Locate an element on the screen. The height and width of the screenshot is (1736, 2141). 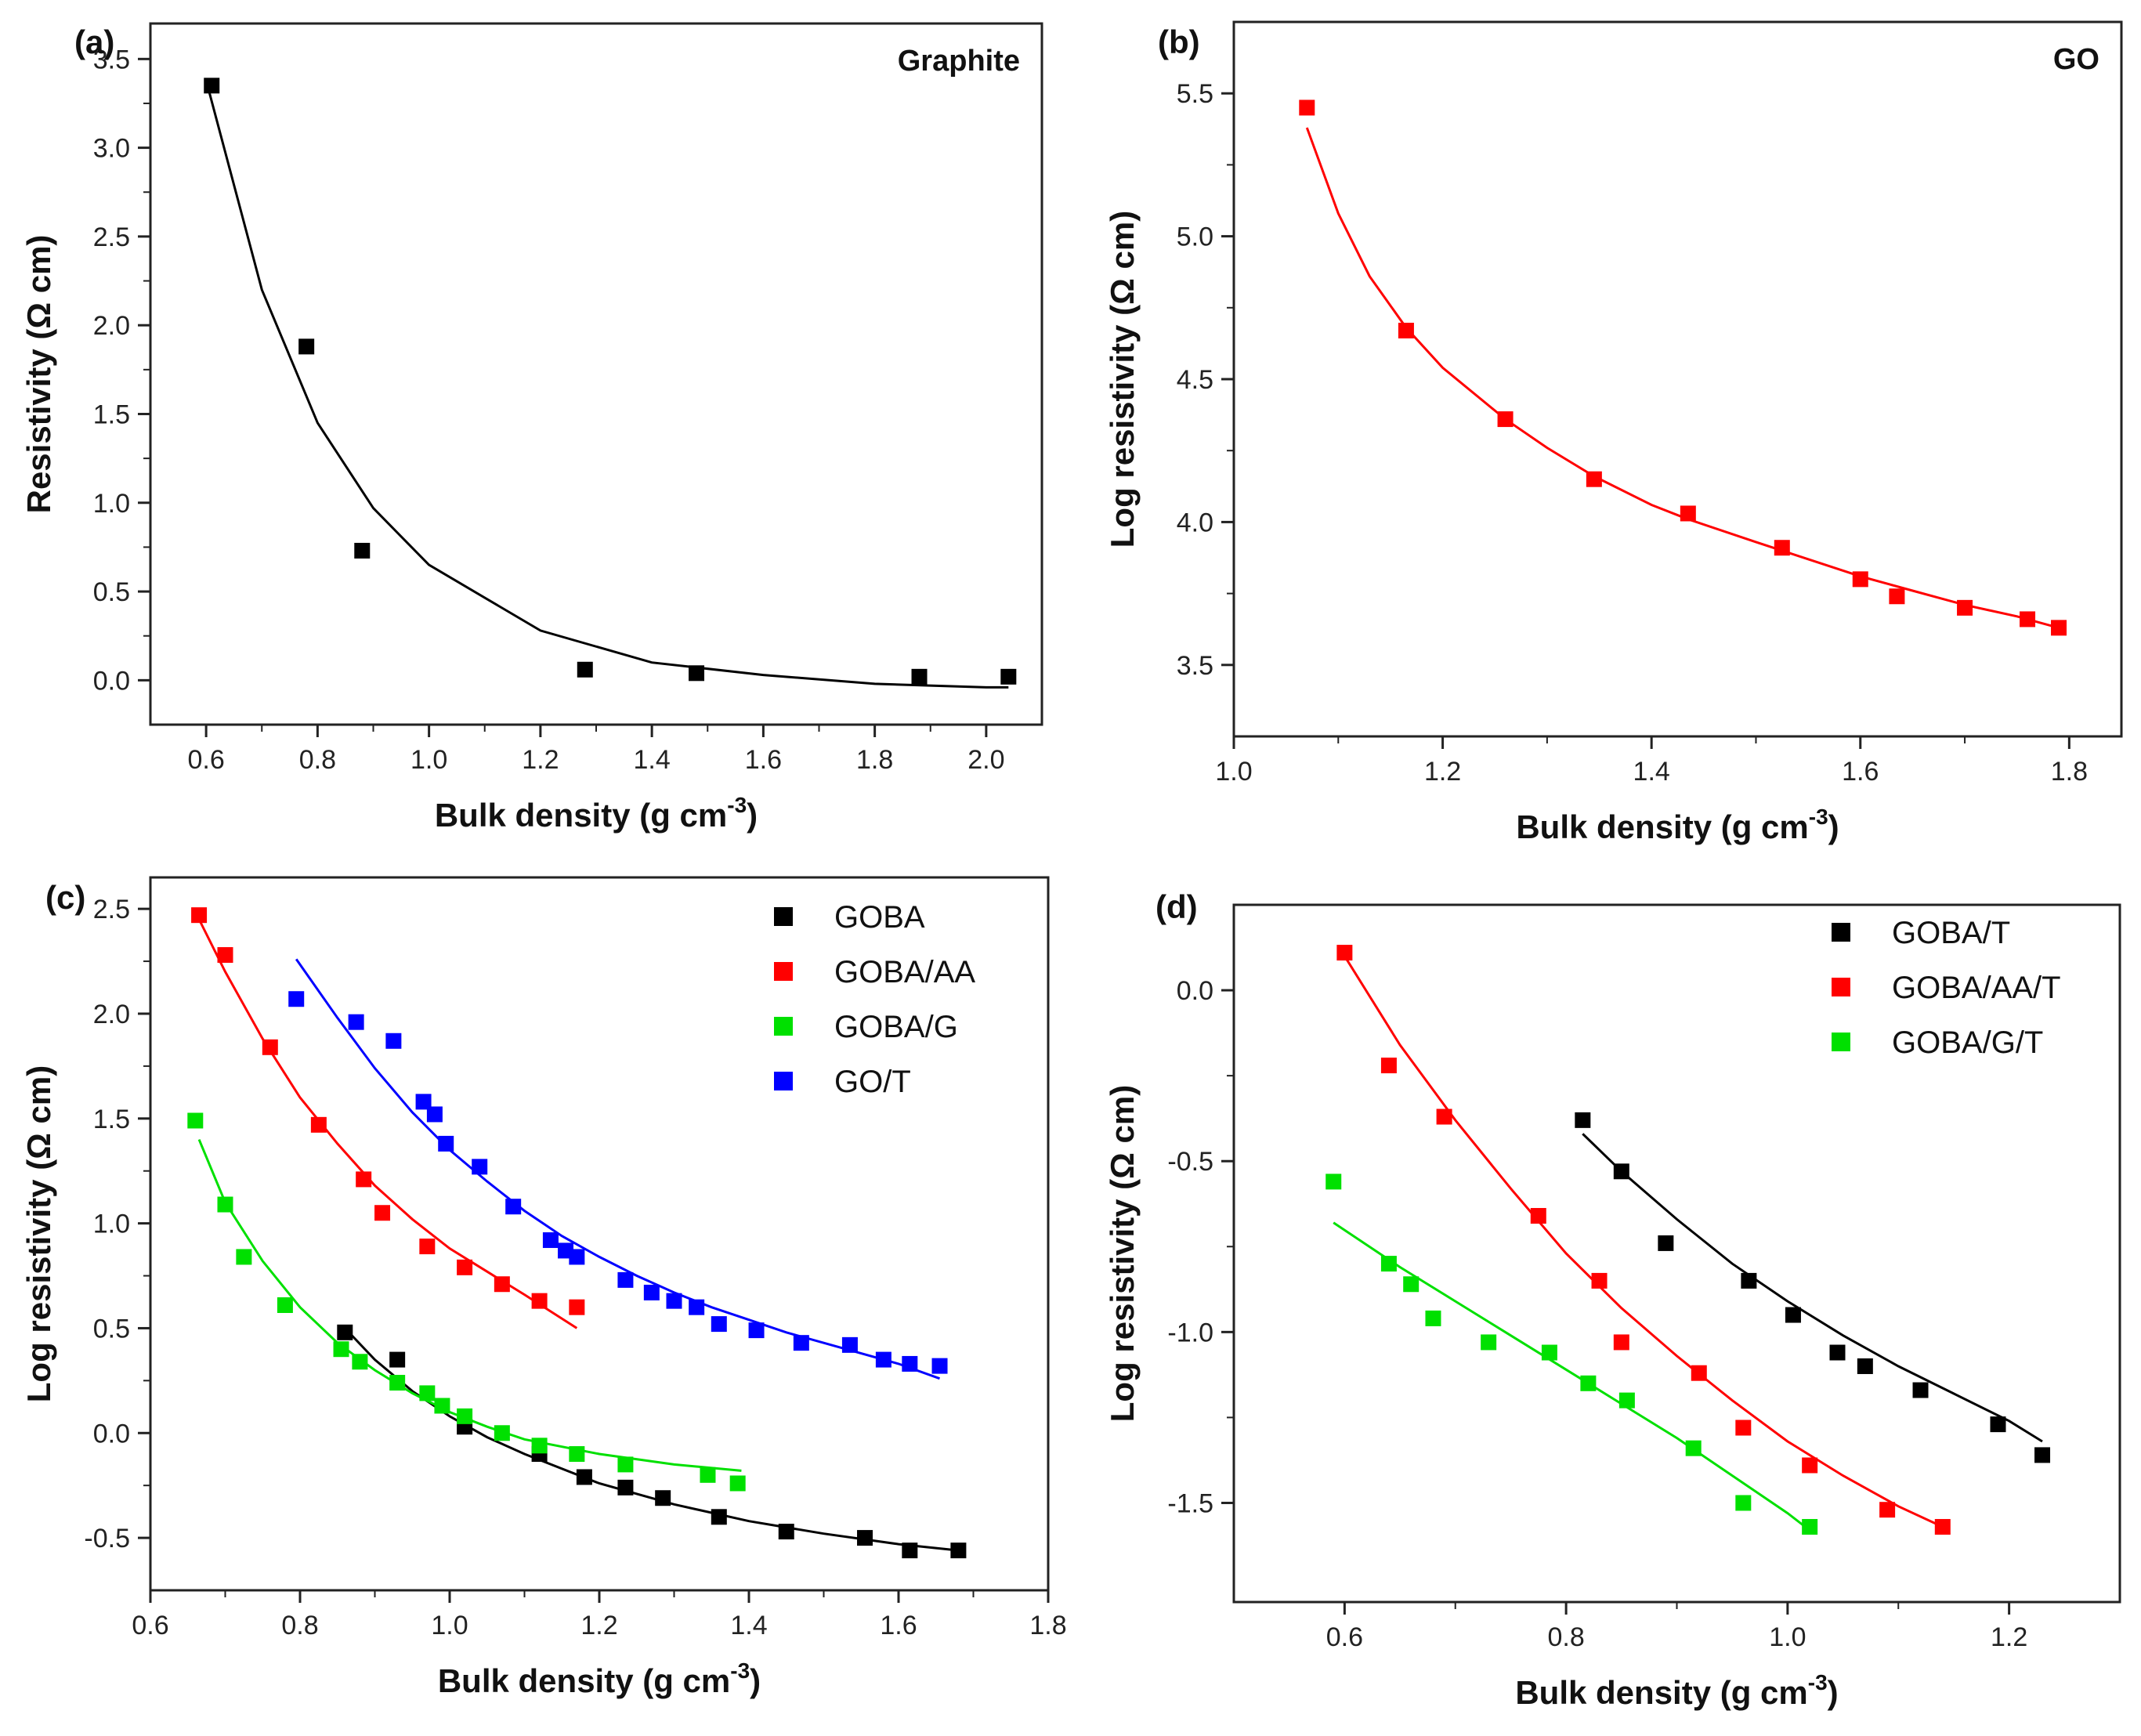
x-tick-label: 2.0 is located at coordinates (986, 760).